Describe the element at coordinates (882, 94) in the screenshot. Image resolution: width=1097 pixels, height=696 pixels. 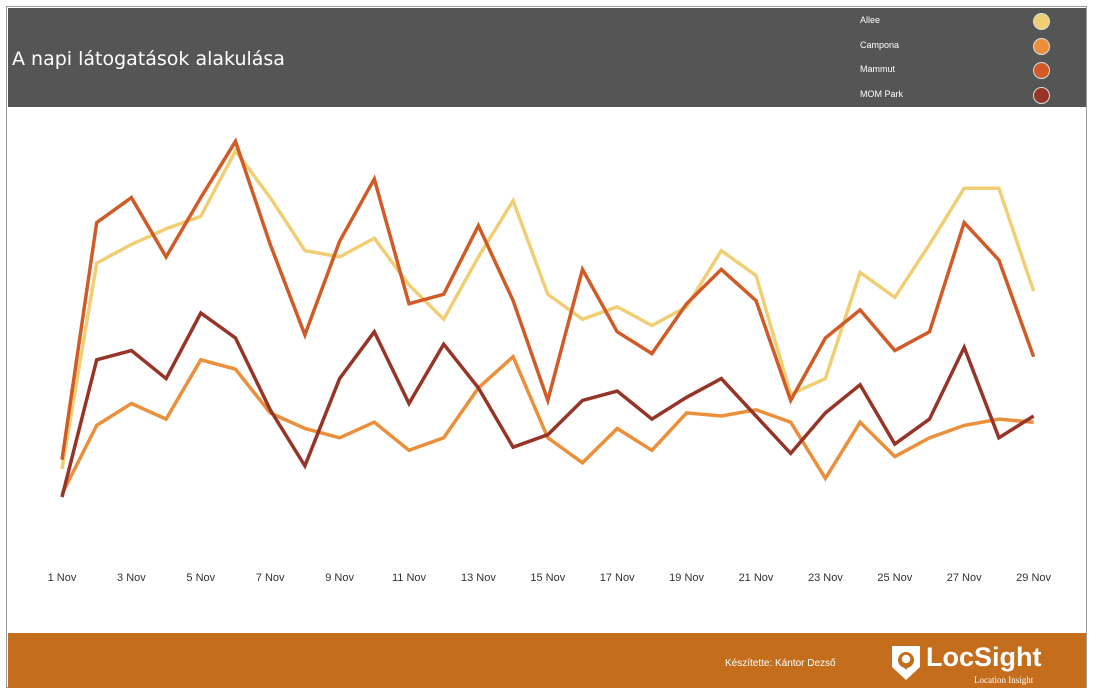
I see `legend-label: MOM Park` at that location.